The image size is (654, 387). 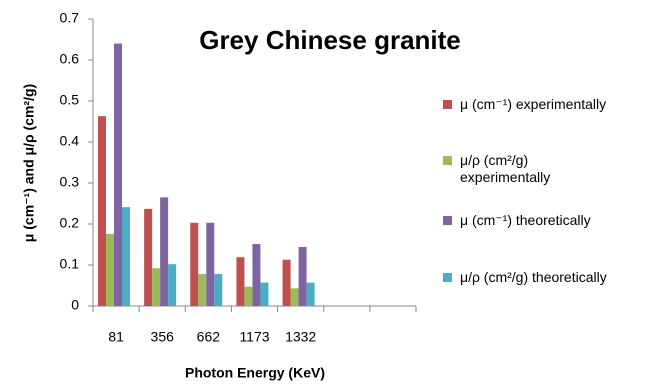 I want to click on y-tick-label: 0.7, so click(x=70, y=18).